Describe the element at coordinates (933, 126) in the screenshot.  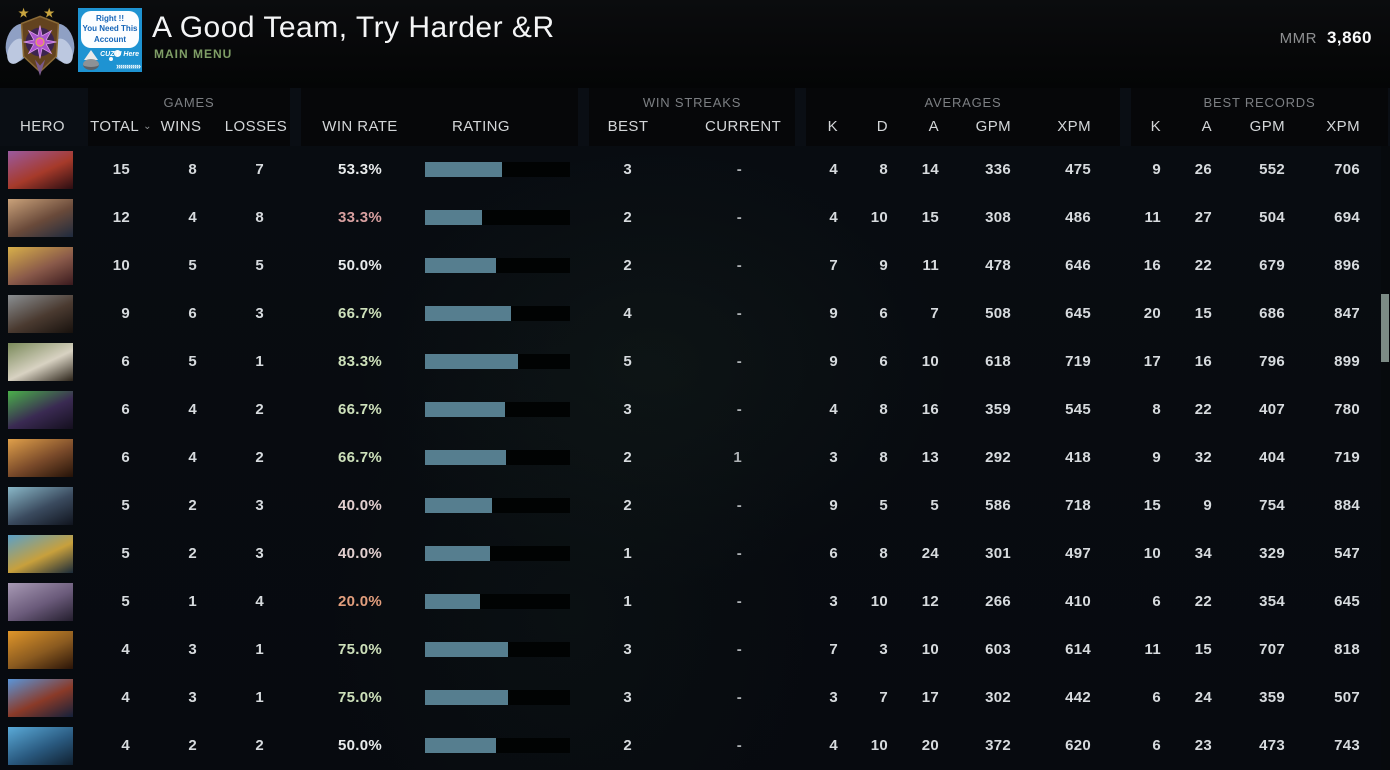
I see `column-header-avg-a: A` at that location.